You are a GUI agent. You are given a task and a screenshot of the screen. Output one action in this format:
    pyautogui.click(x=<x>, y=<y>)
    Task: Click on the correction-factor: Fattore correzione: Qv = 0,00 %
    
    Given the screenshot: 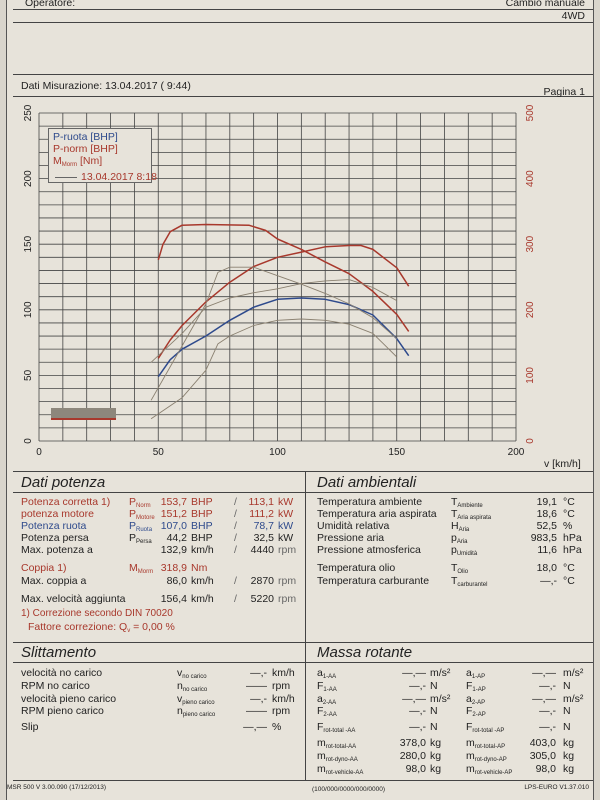 What is the action you would take?
    pyautogui.click(x=101, y=627)
    